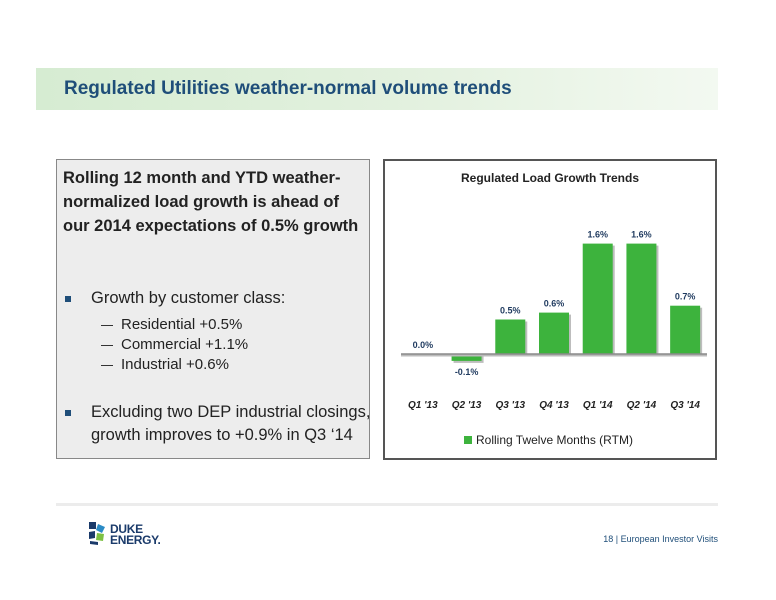 The image size is (776, 600). Describe the element at coordinates (135, 540) in the screenshot. I see `logo-line2: ENERGY.` at that location.